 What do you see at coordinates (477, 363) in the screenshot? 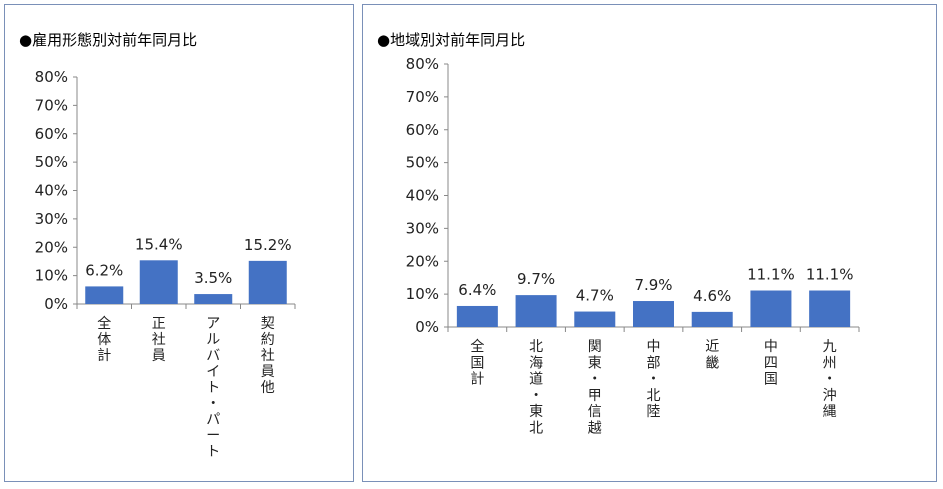
I see `category-label: 全国計` at bounding box center [477, 363].